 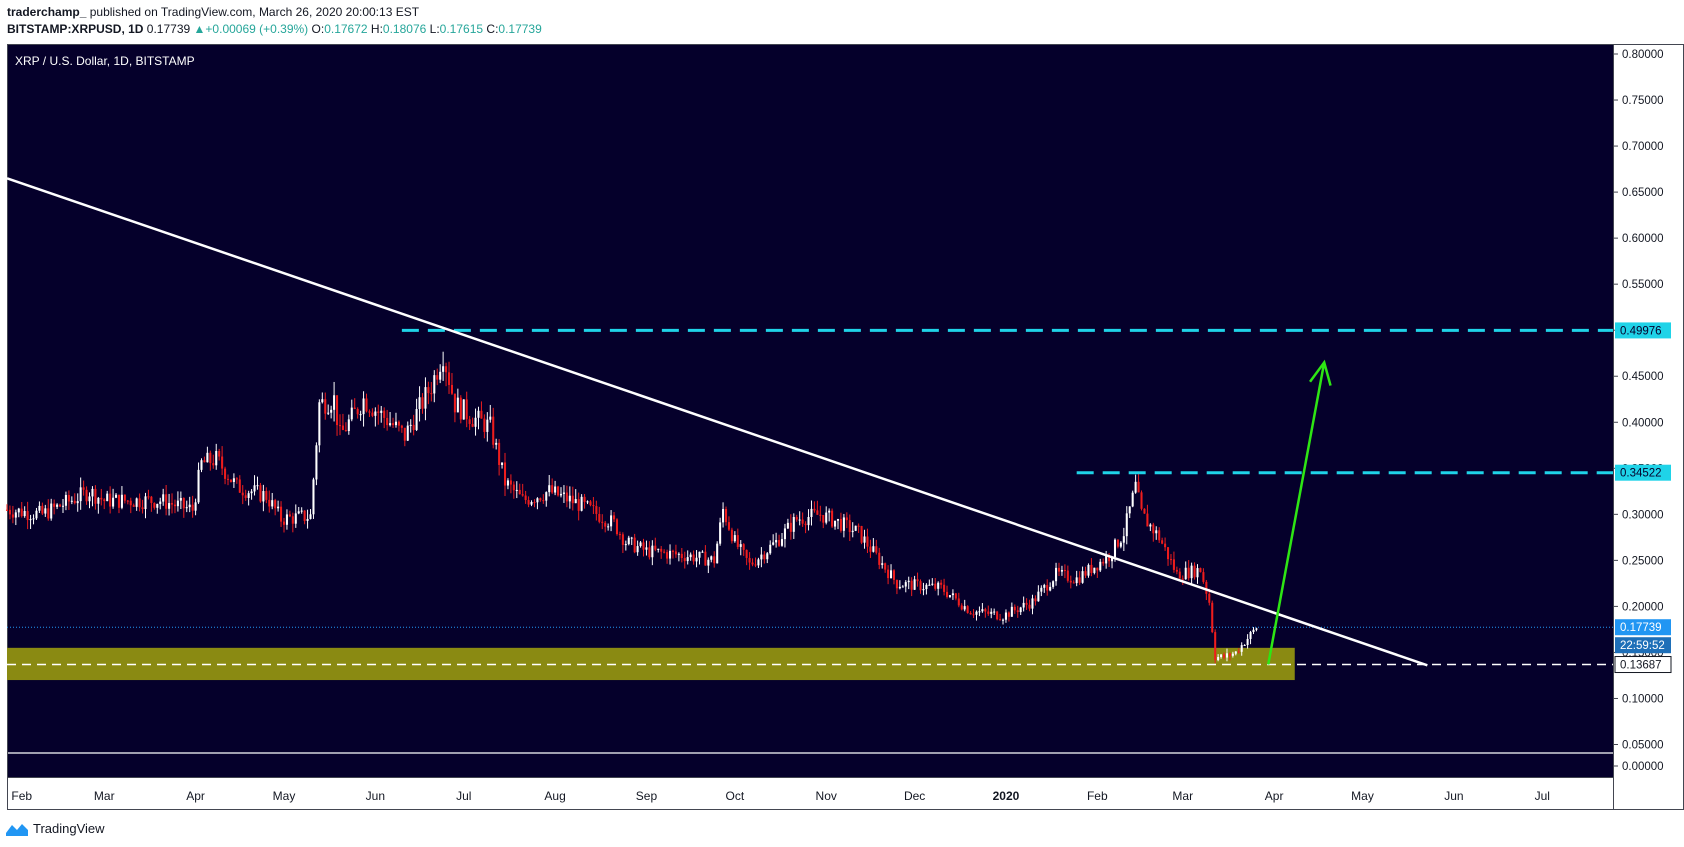 I want to click on x-tick-label: May, so click(x=1362, y=796).